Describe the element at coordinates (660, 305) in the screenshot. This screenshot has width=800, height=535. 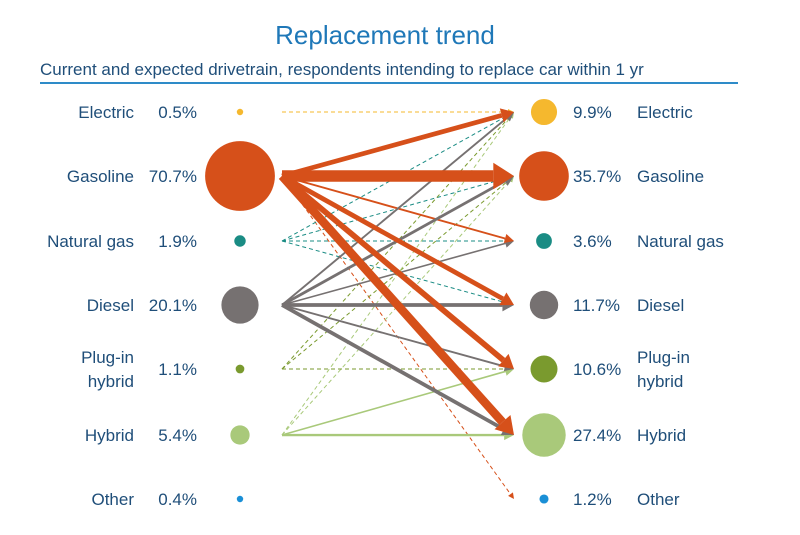
I see `expected-label-diesel: Diesel` at that location.